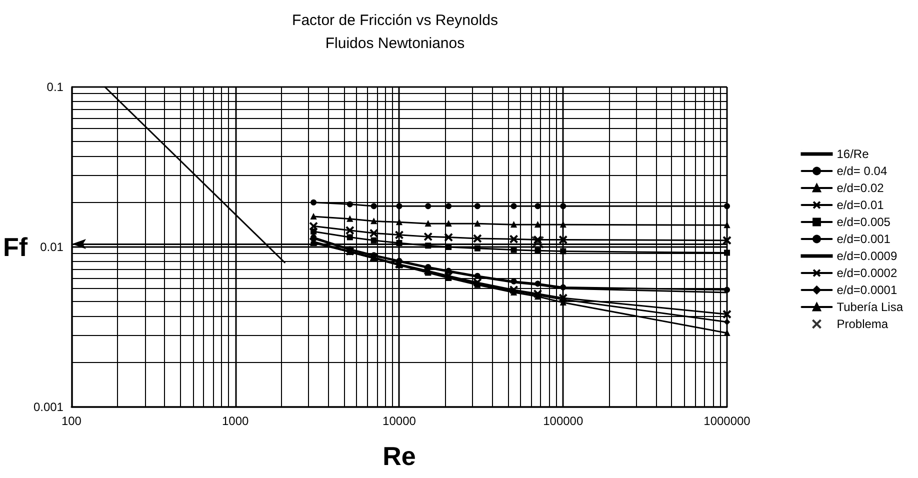 Image resolution: width=918 pixels, height=478 pixels. I want to click on legend-label: e/d=0.02, so click(860, 188).